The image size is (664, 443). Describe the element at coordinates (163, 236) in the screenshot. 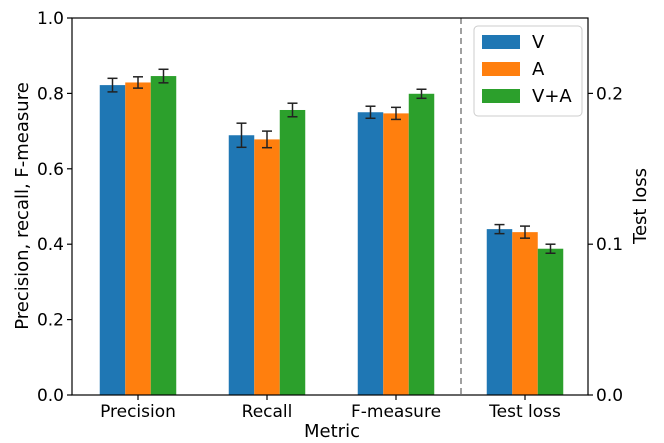

I see `bar-vplusa-precision` at that location.